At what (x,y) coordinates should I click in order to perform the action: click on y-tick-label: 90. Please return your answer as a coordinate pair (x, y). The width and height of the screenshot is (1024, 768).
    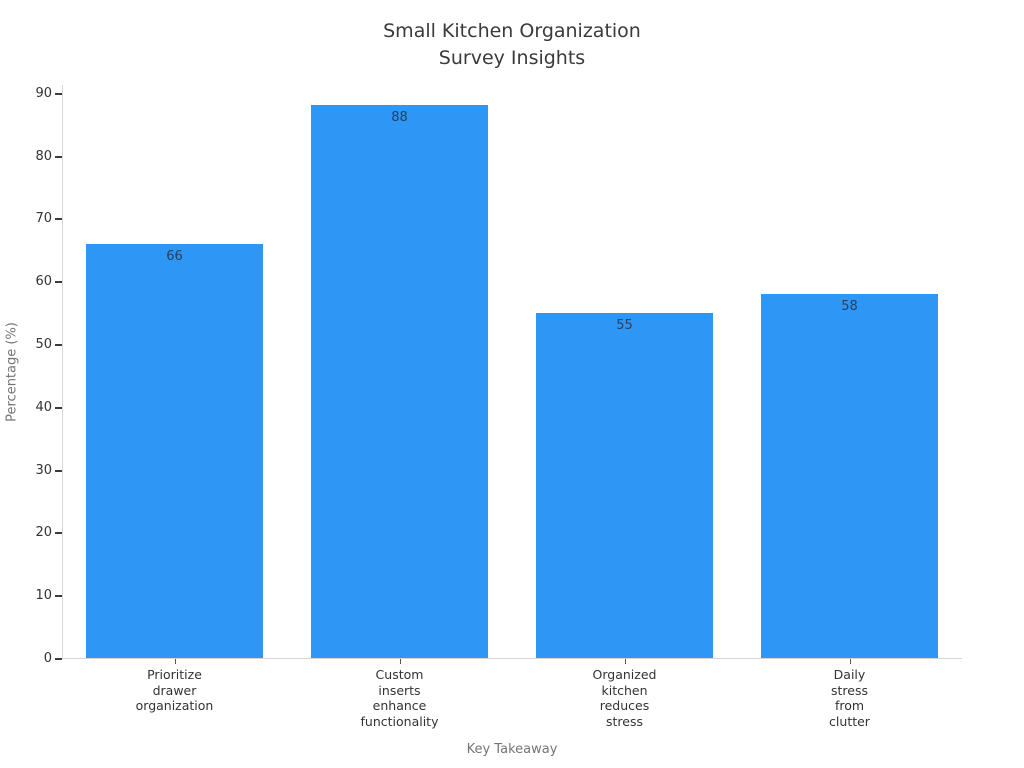
    Looking at the image, I should click on (43, 93).